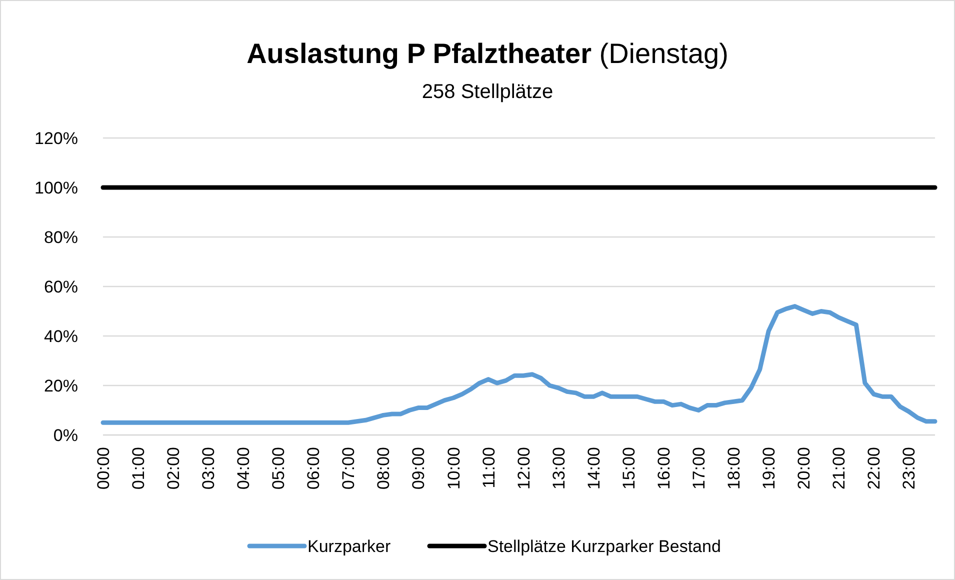 The width and height of the screenshot is (955, 580). I want to click on x-tick-label: 05:00, so click(278, 468).